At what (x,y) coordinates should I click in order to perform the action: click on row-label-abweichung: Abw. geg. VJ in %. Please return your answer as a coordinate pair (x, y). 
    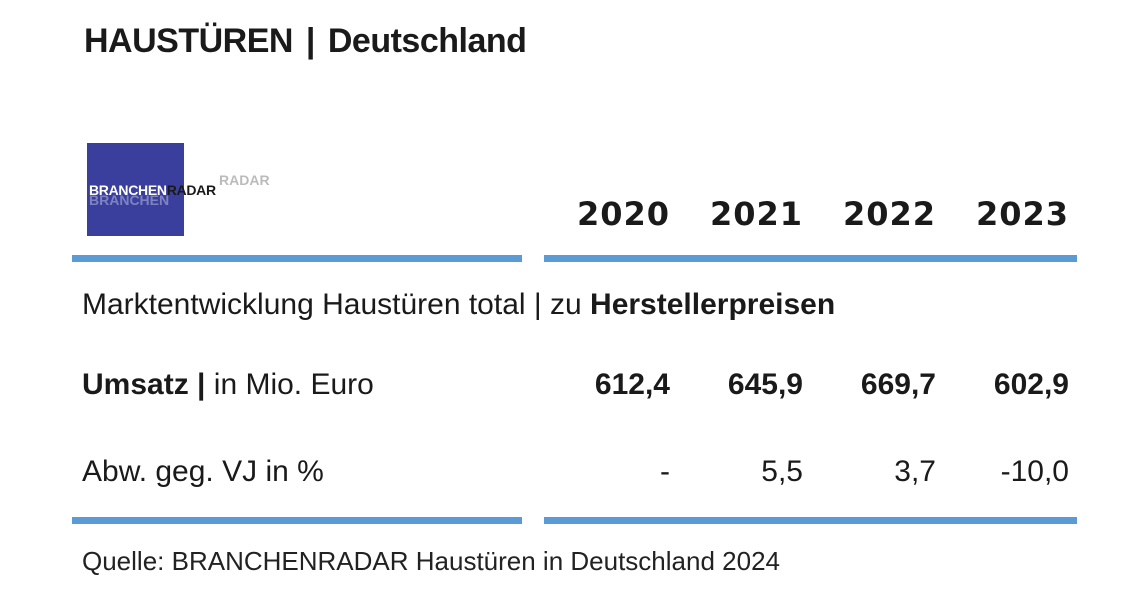
    Looking at the image, I should click on (203, 472).